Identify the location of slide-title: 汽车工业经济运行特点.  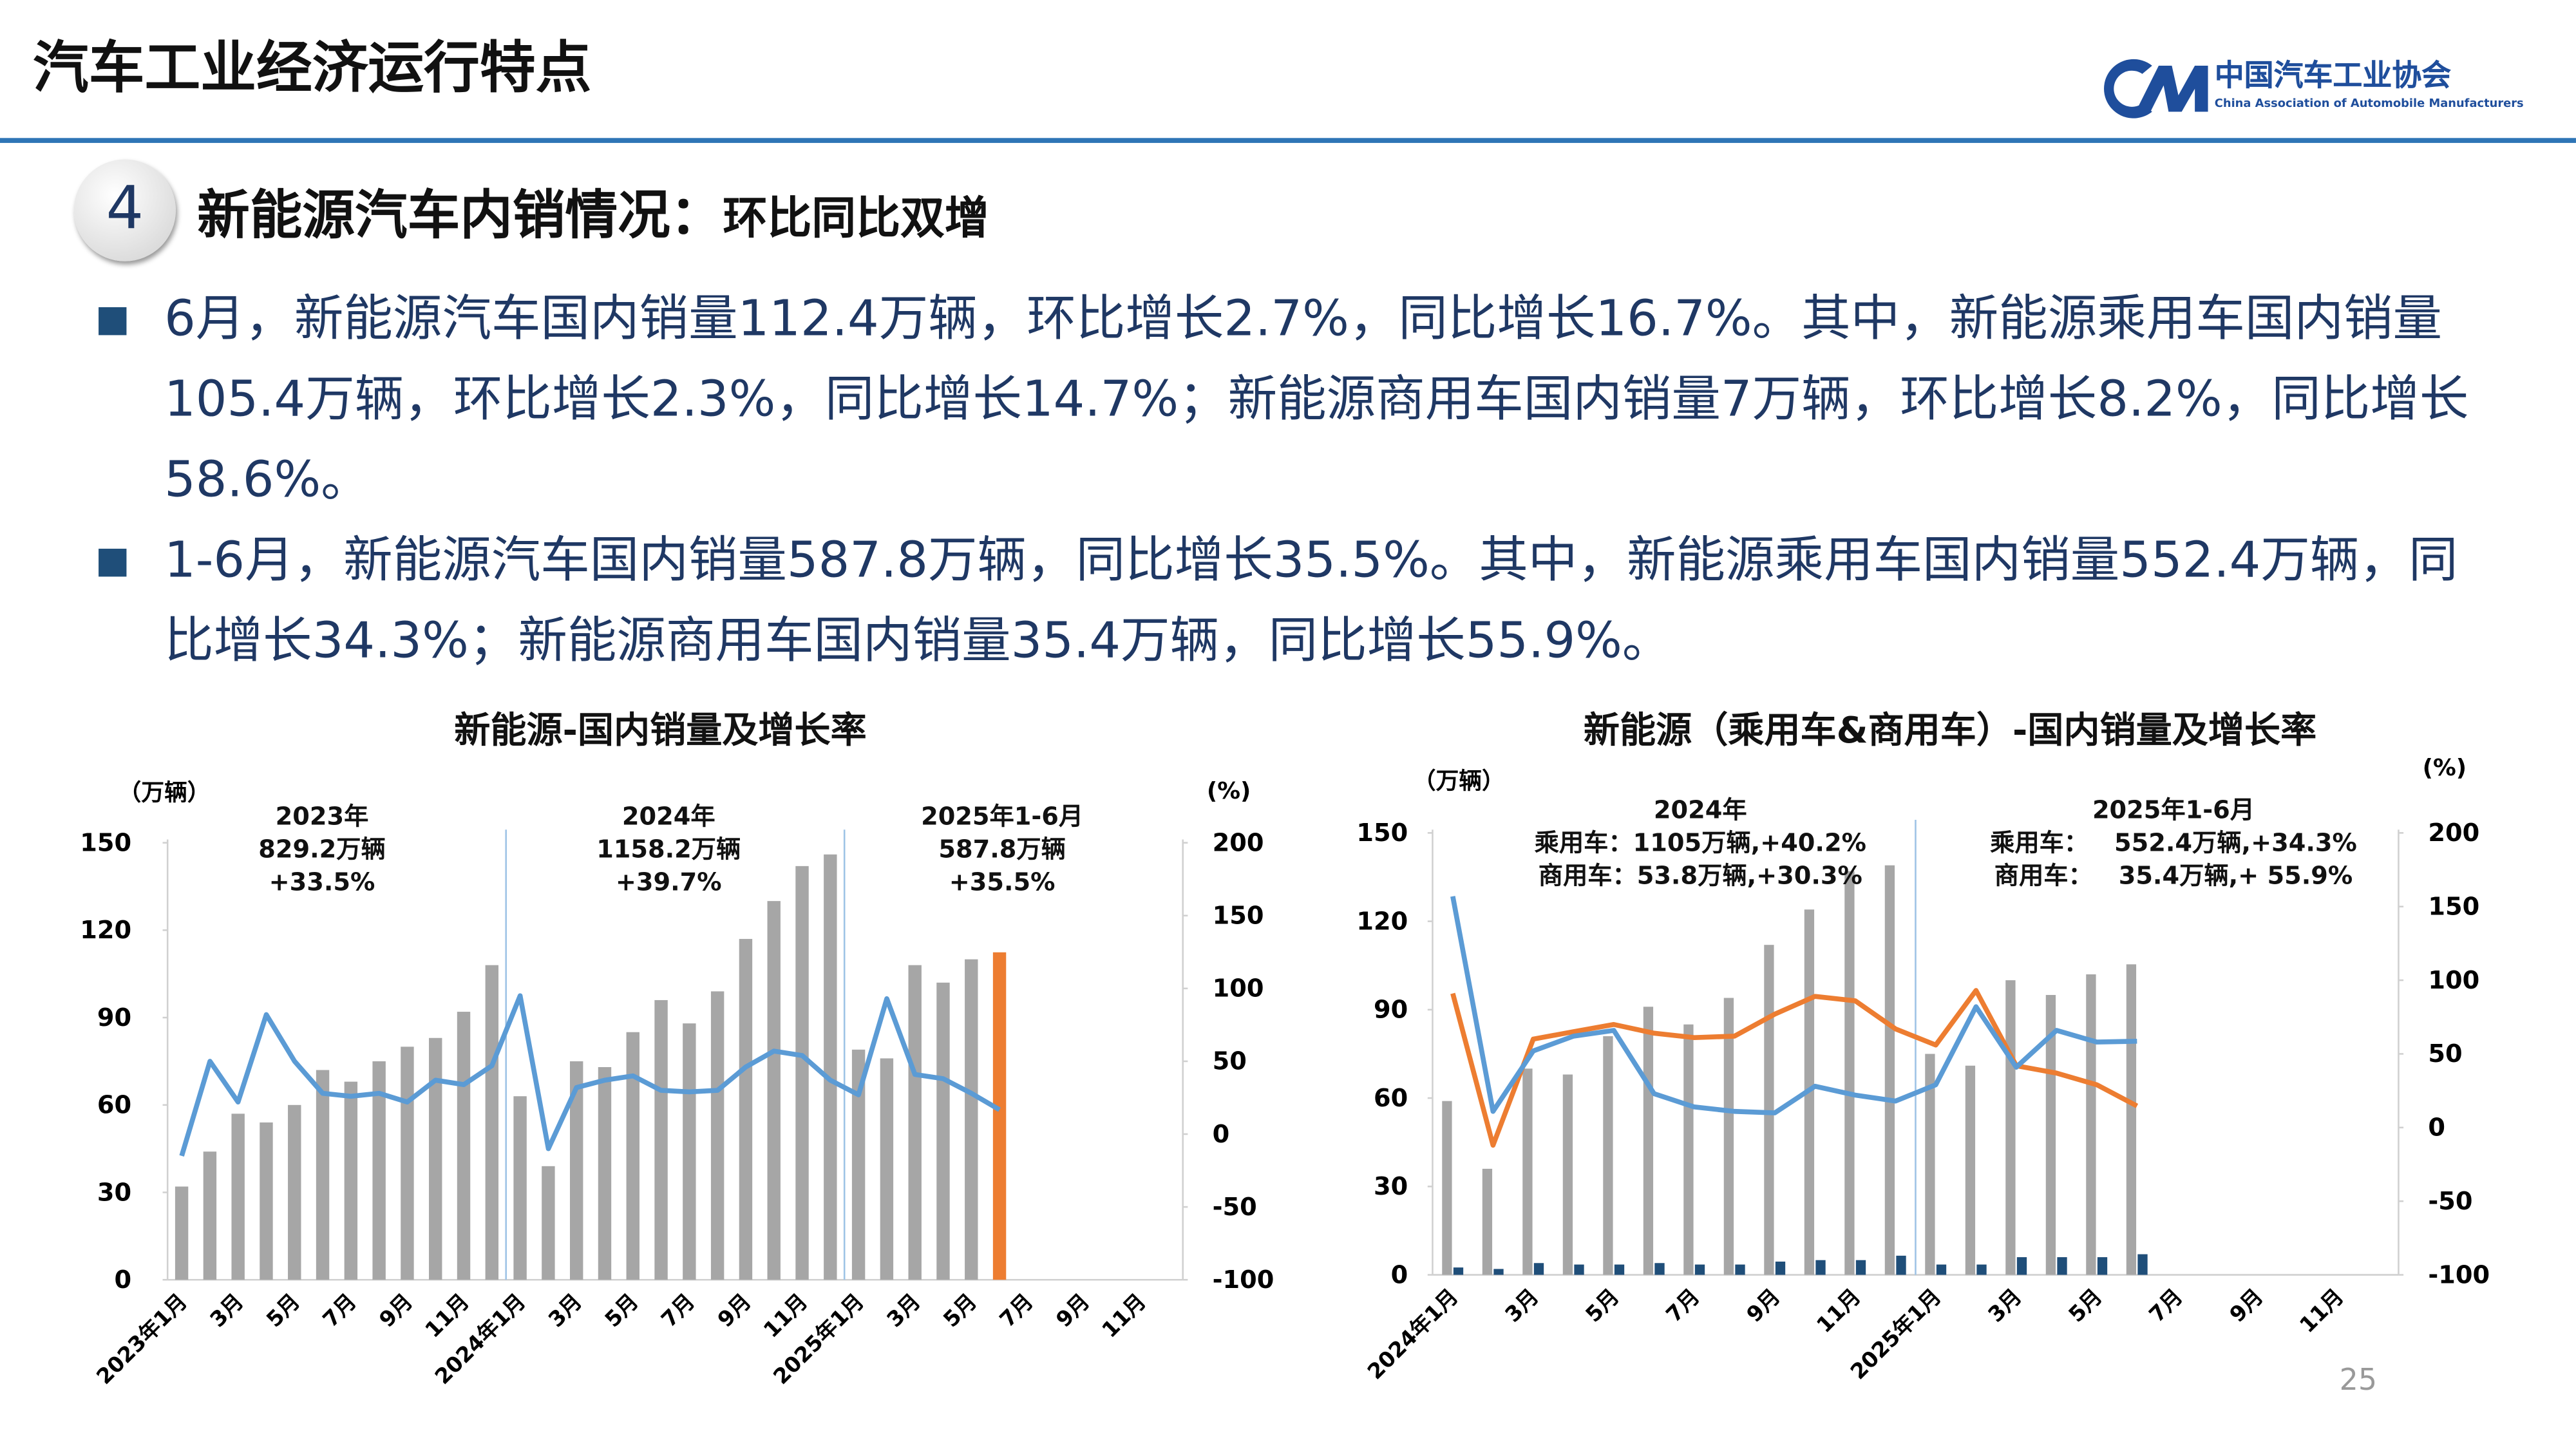
(312, 69).